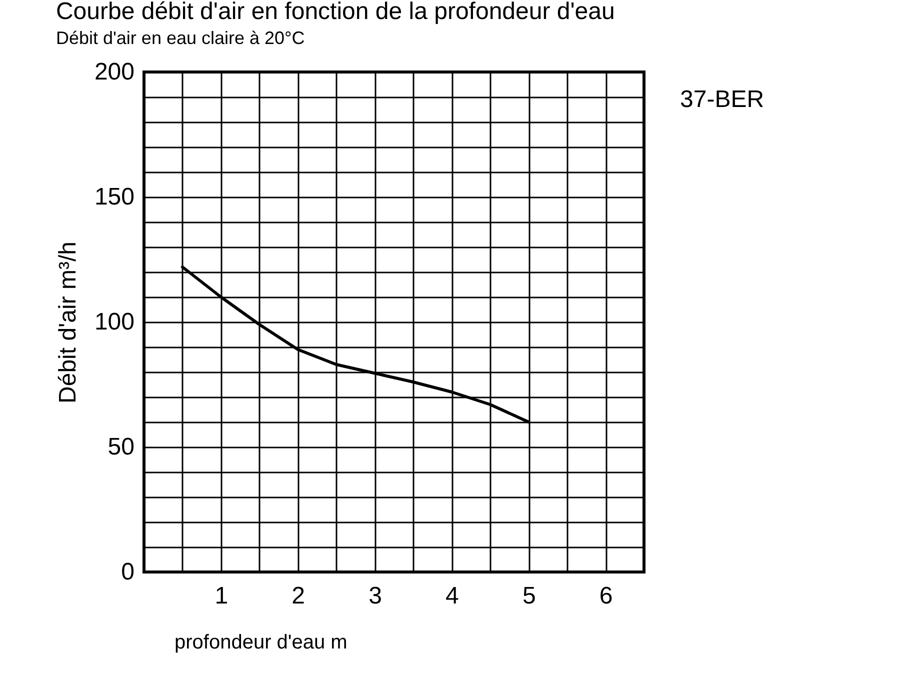 The width and height of the screenshot is (900, 700). I want to click on y-tick-label: 50, so click(121, 447).